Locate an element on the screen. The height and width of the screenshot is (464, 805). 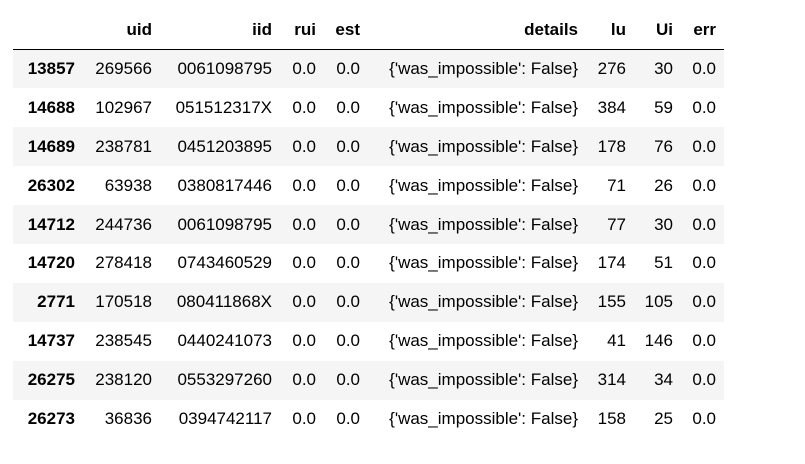
cell-iid: 080411868X is located at coordinates (224, 302).